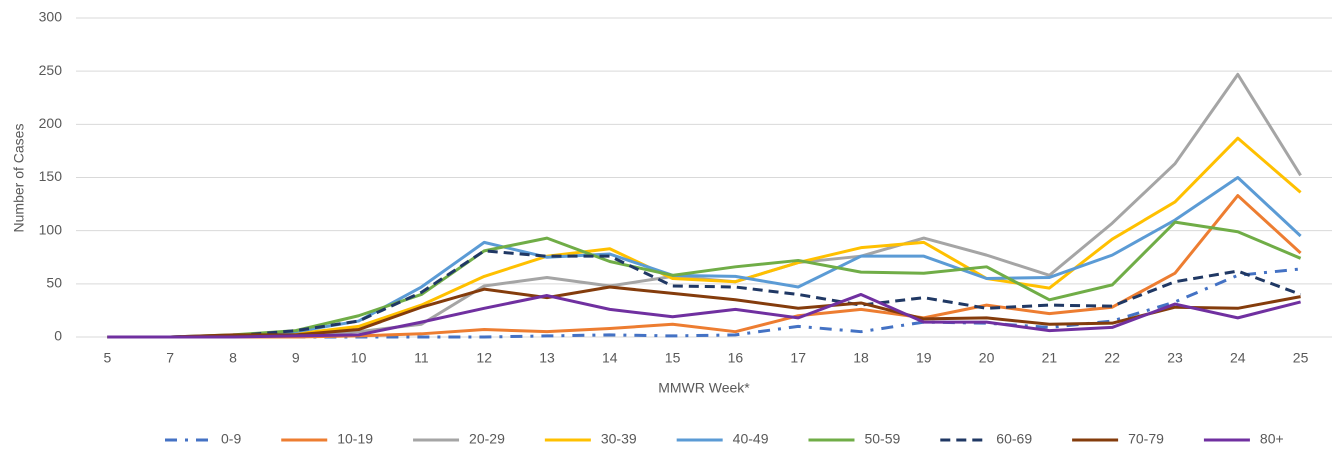  I want to click on x-tick-label: 25, so click(1301, 358).